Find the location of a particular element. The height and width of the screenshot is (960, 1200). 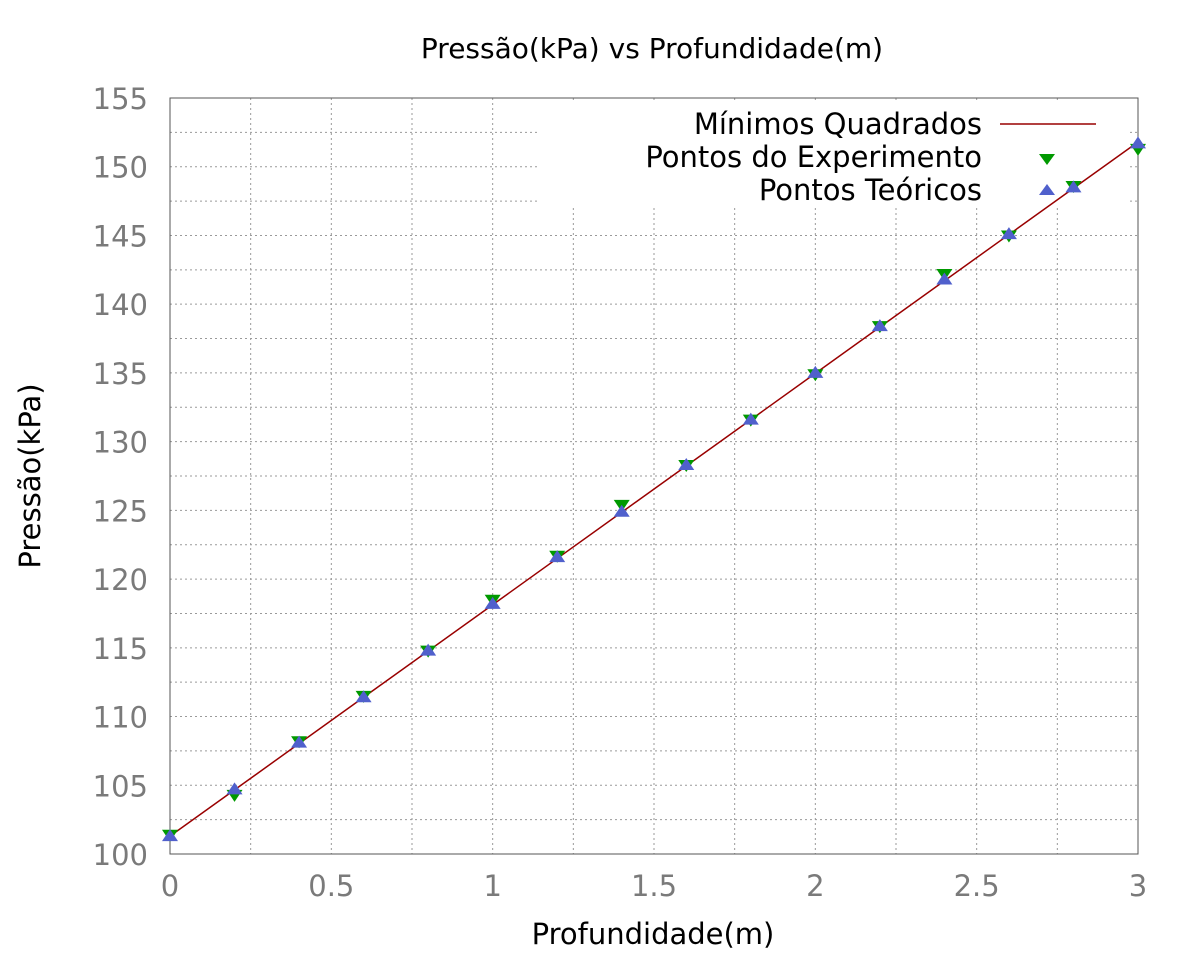

x-tick-label: 1 is located at coordinates (492, 886).